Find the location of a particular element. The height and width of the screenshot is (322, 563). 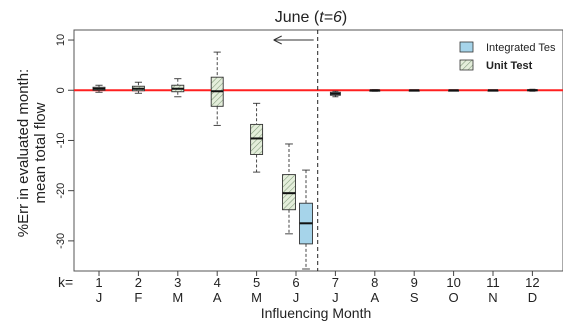

x-tick-label-k: 5 is located at coordinates (256, 282).